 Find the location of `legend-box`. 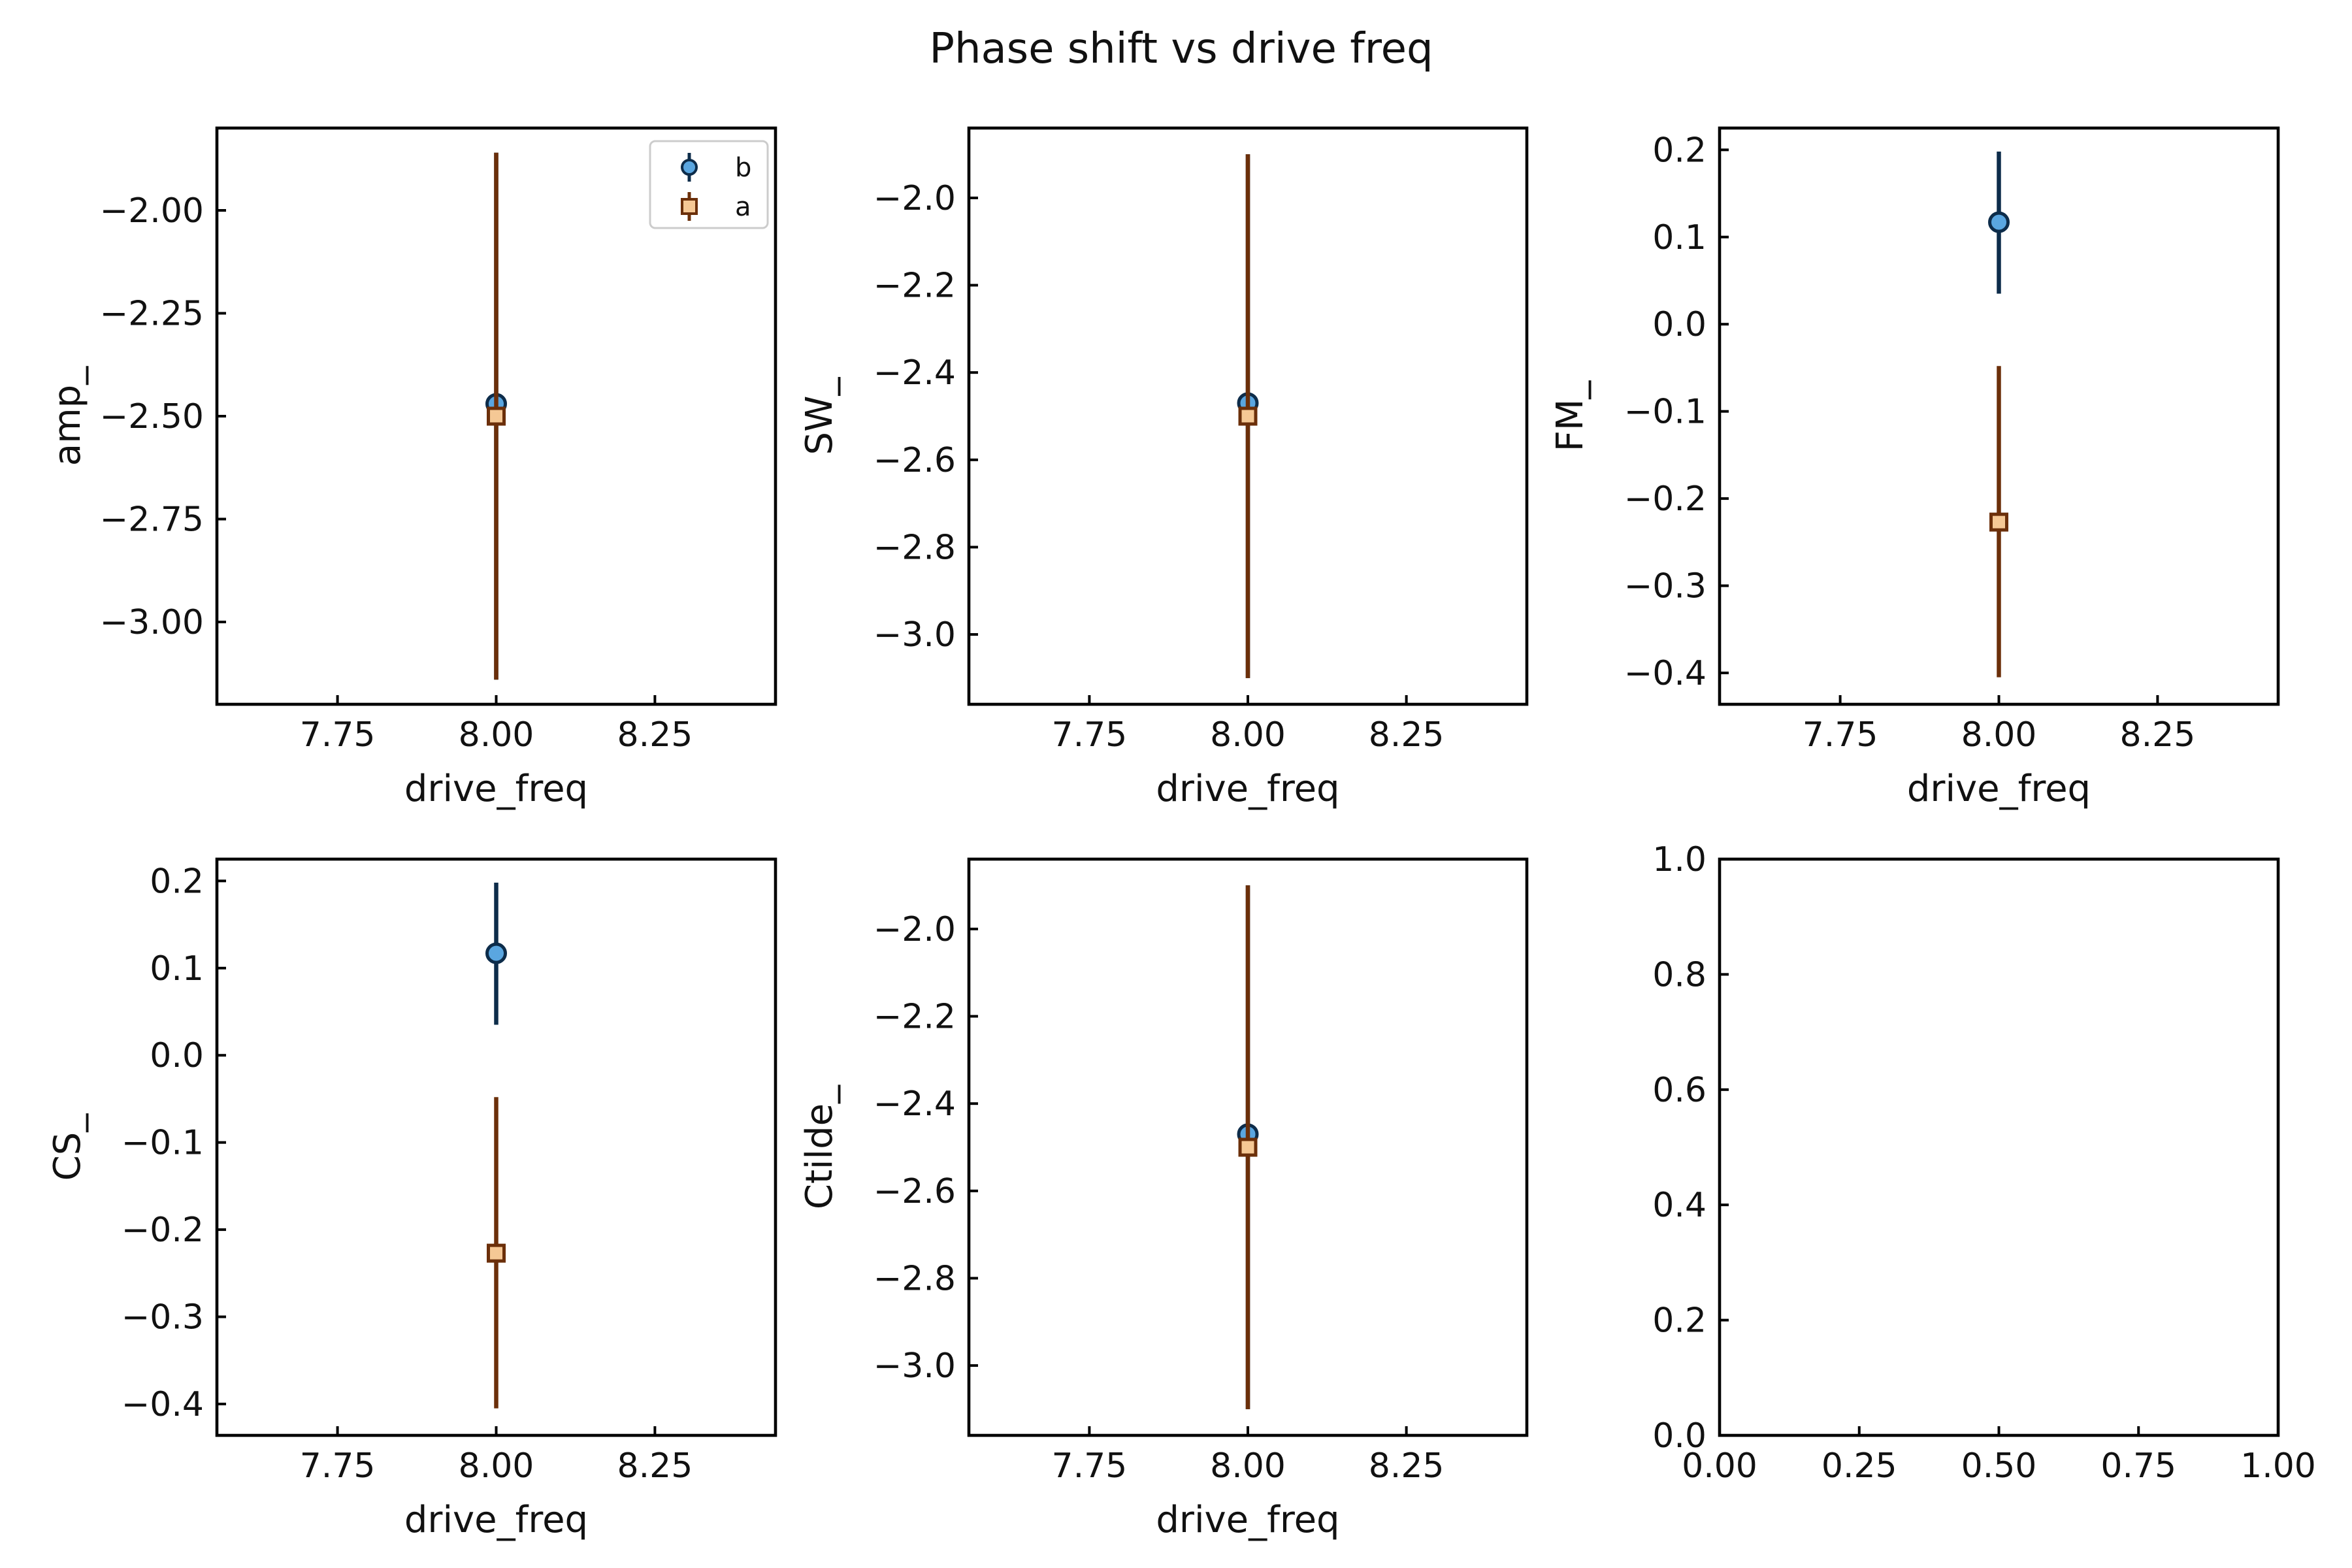

legend-box is located at coordinates (709, 184).